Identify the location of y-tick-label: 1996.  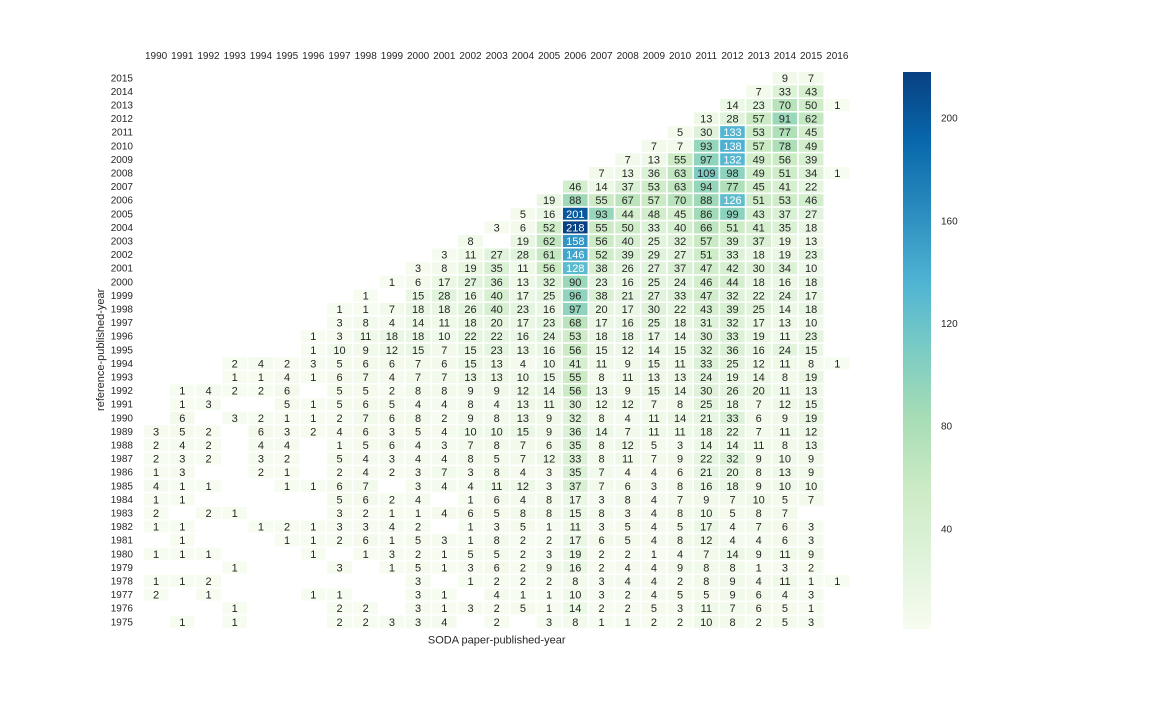
(122, 337).